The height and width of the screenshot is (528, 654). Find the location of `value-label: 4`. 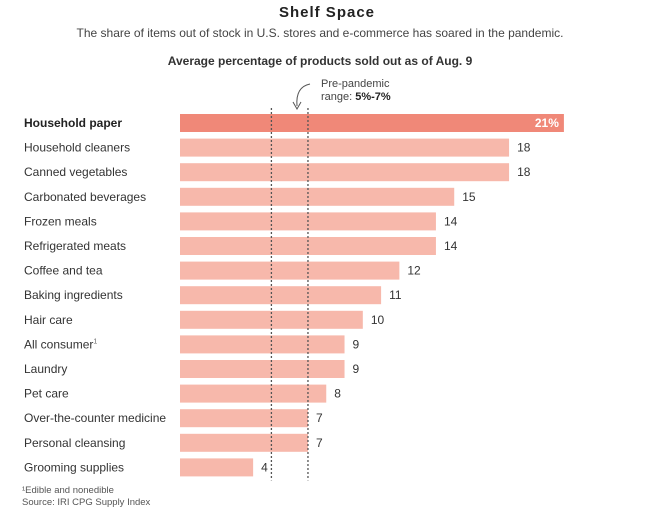

value-label: 4 is located at coordinates (264, 467).